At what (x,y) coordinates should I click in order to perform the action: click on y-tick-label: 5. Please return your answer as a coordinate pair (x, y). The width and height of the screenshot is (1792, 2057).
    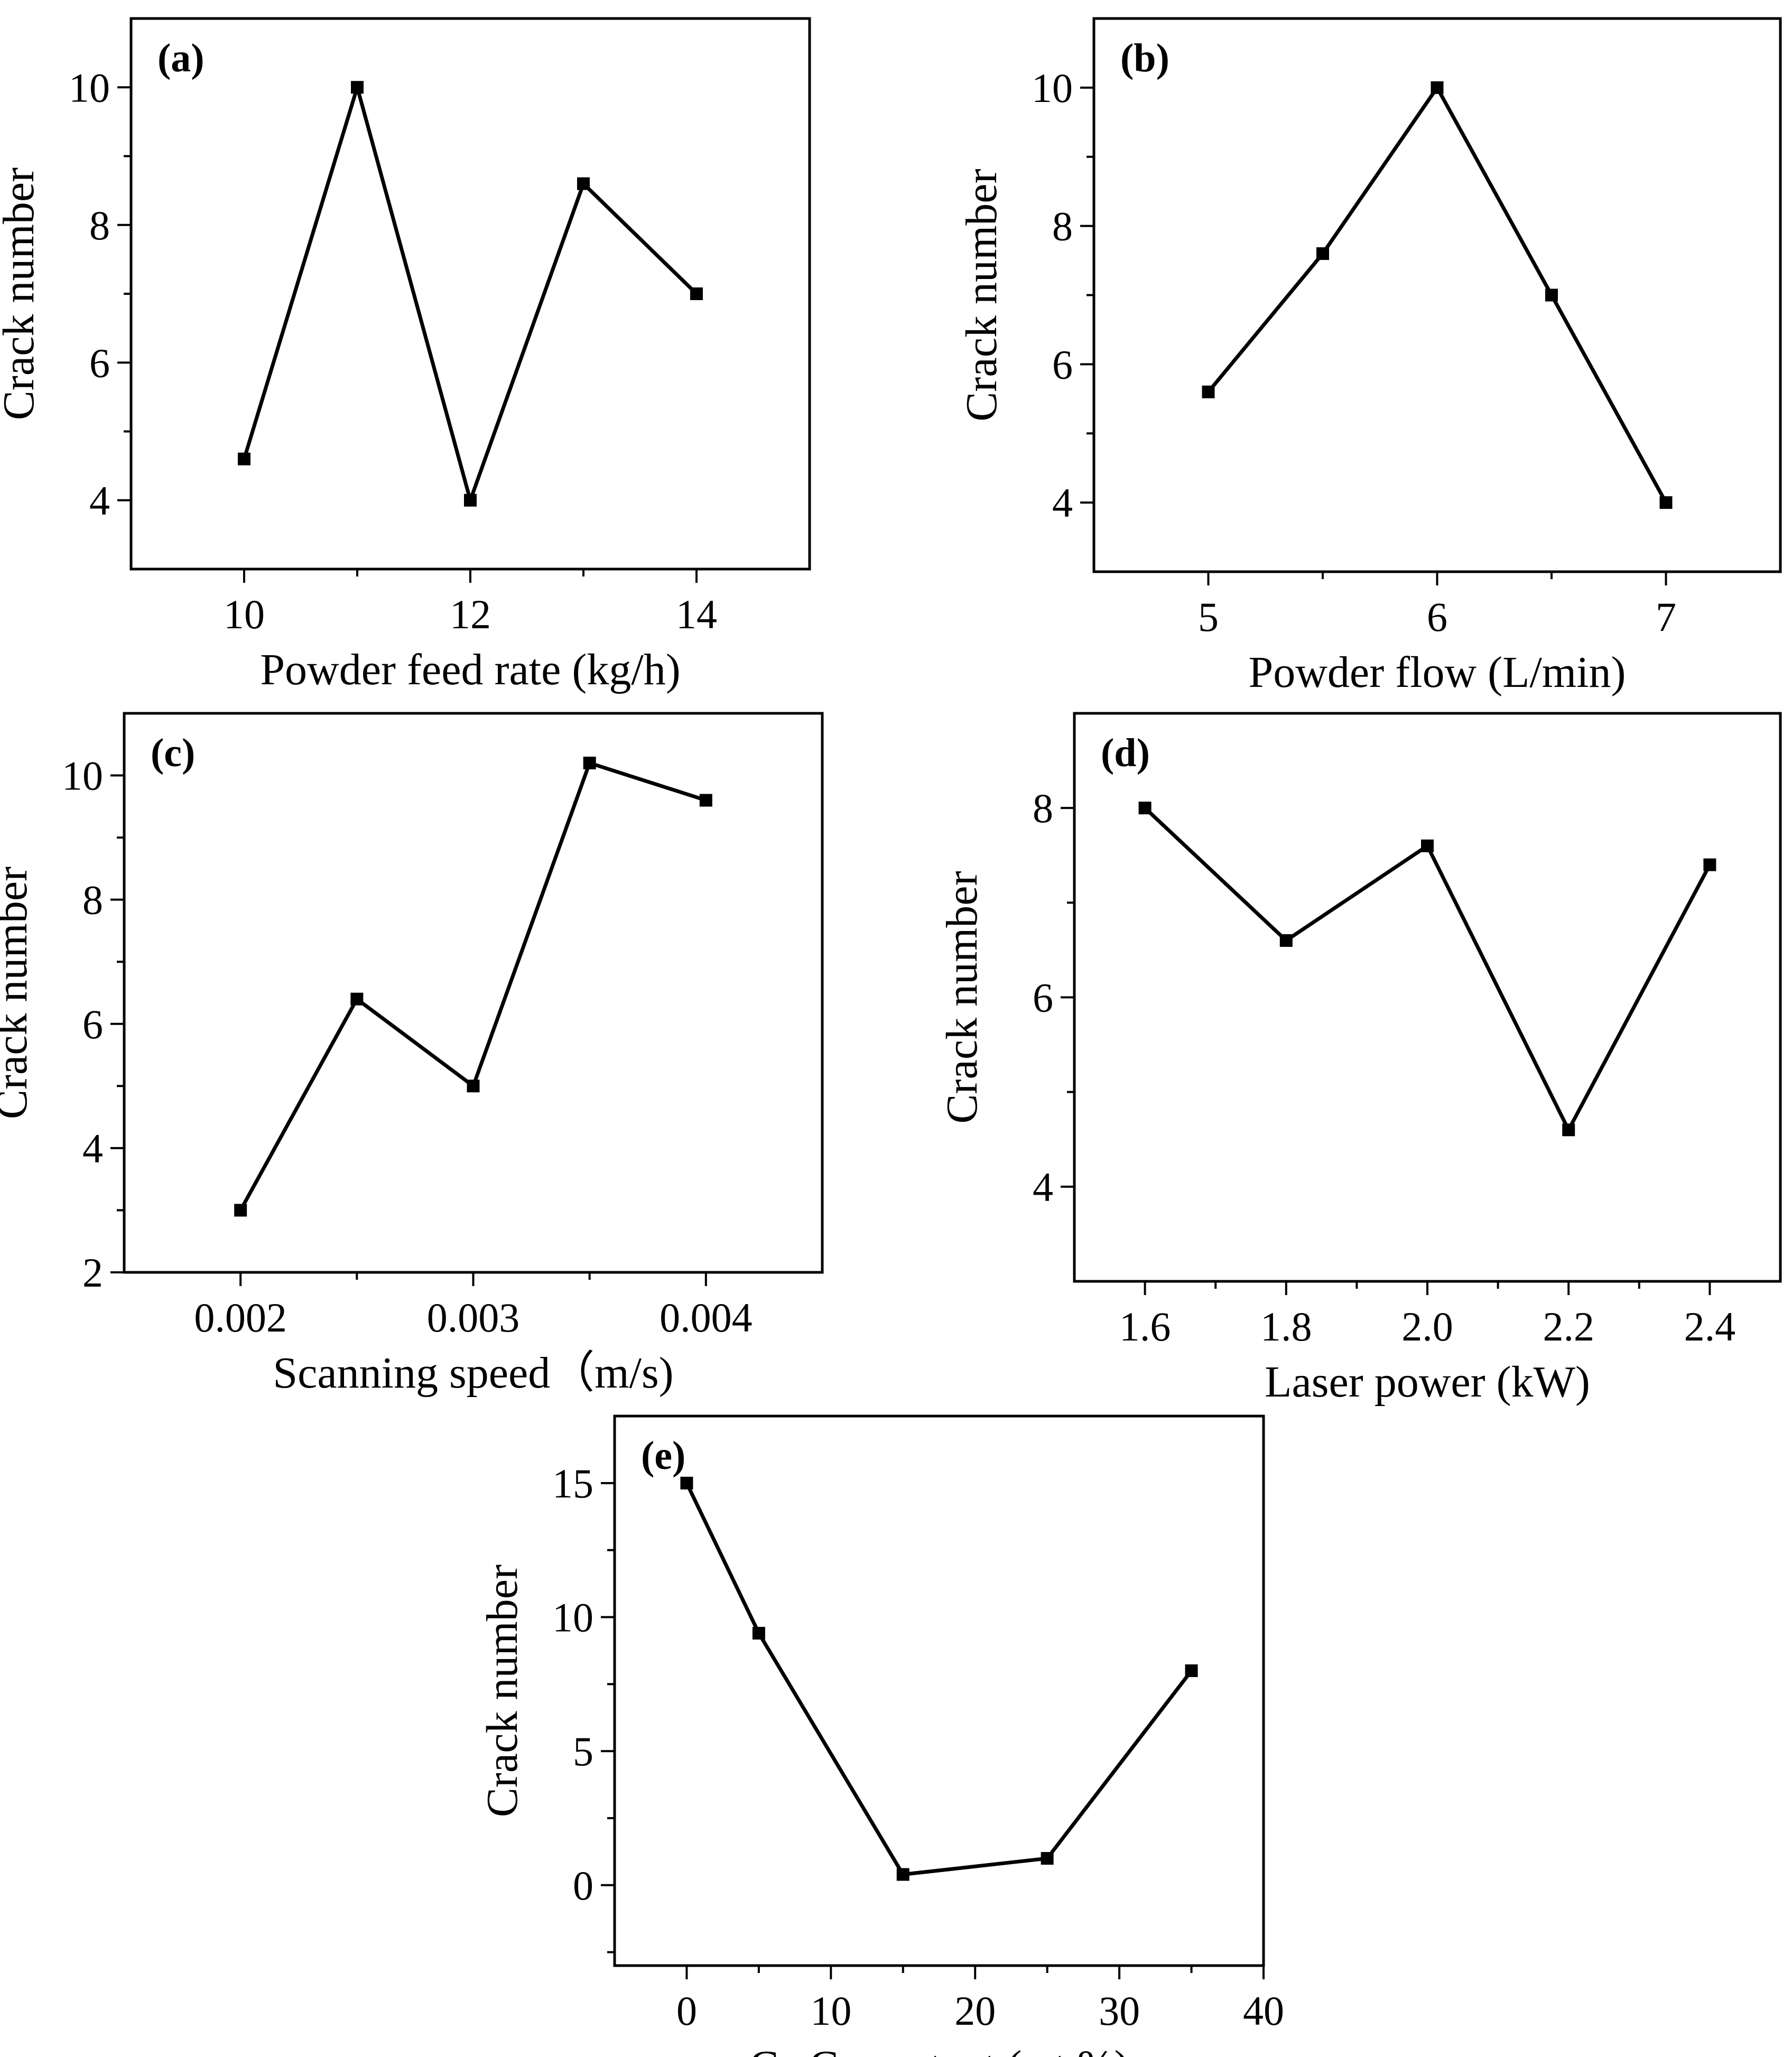
    Looking at the image, I should click on (583, 1751).